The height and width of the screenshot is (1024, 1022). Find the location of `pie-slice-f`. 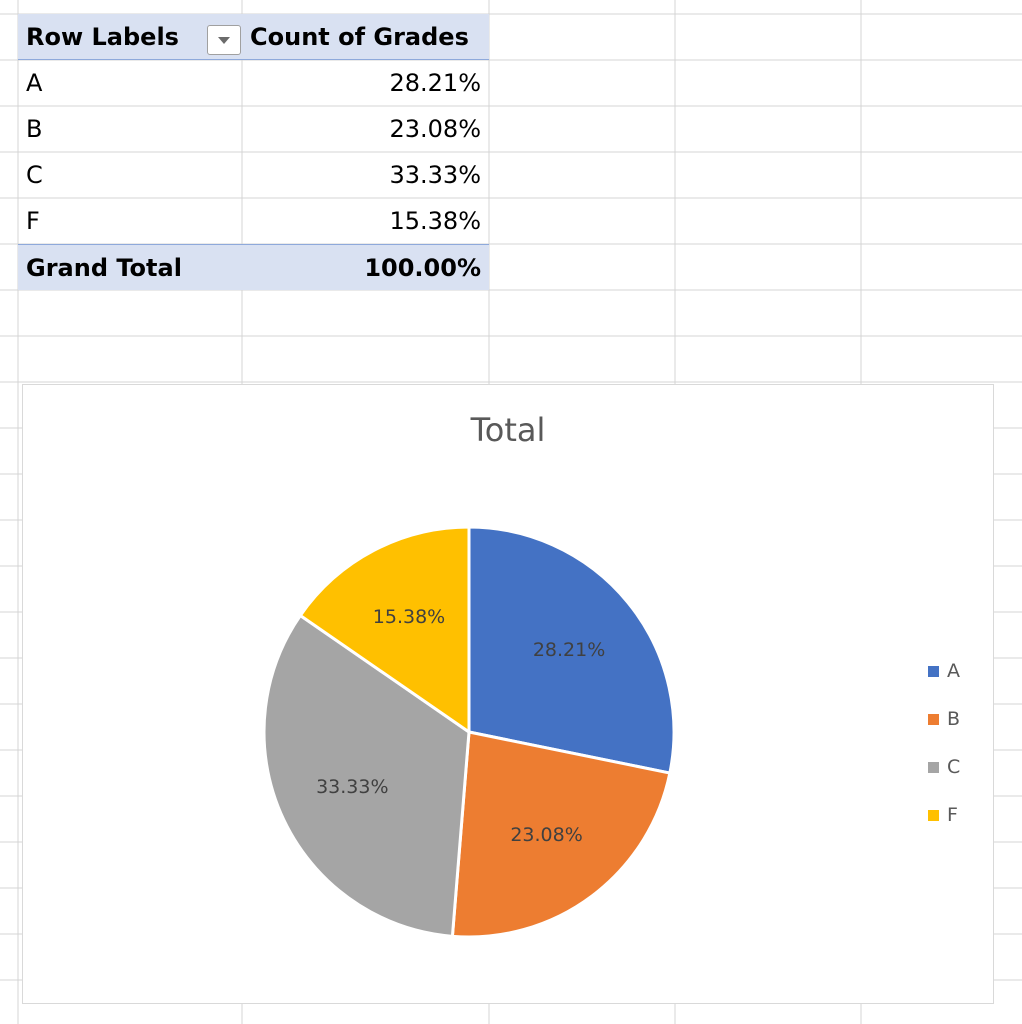

pie-slice-f is located at coordinates (384, 629).